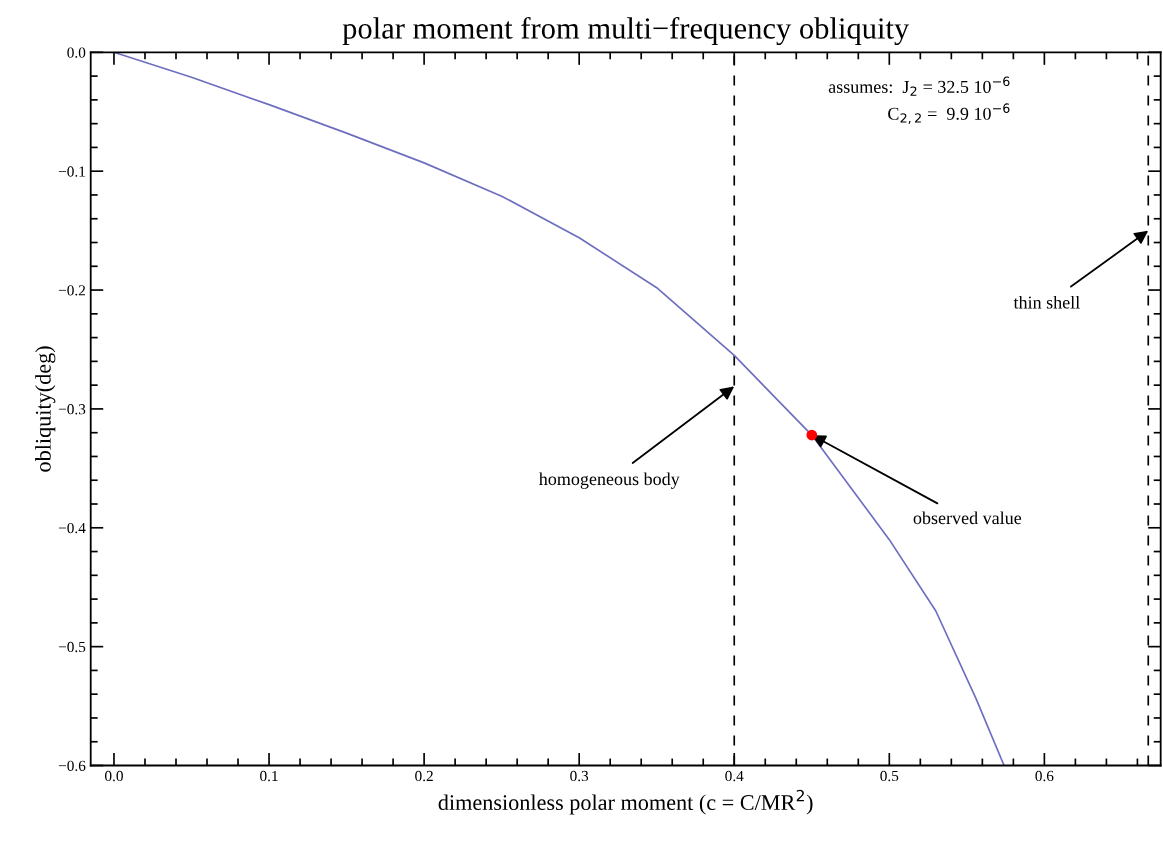  I want to click on y-tick-label: −0.3, so click(72, 409).